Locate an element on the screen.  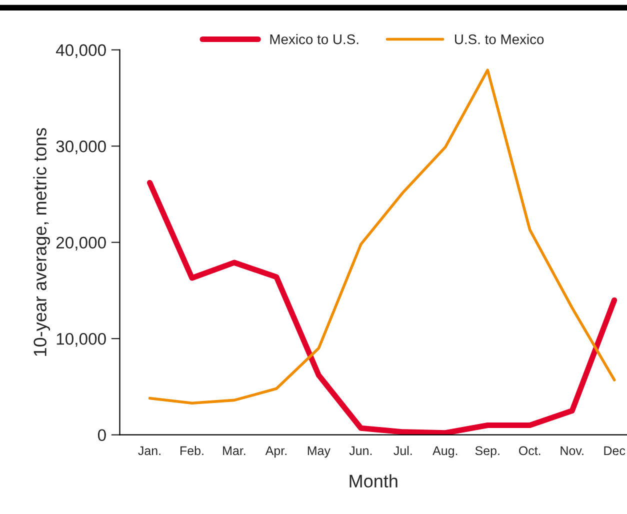
x-tick-label: Feb. is located at coordinates (192, 451).